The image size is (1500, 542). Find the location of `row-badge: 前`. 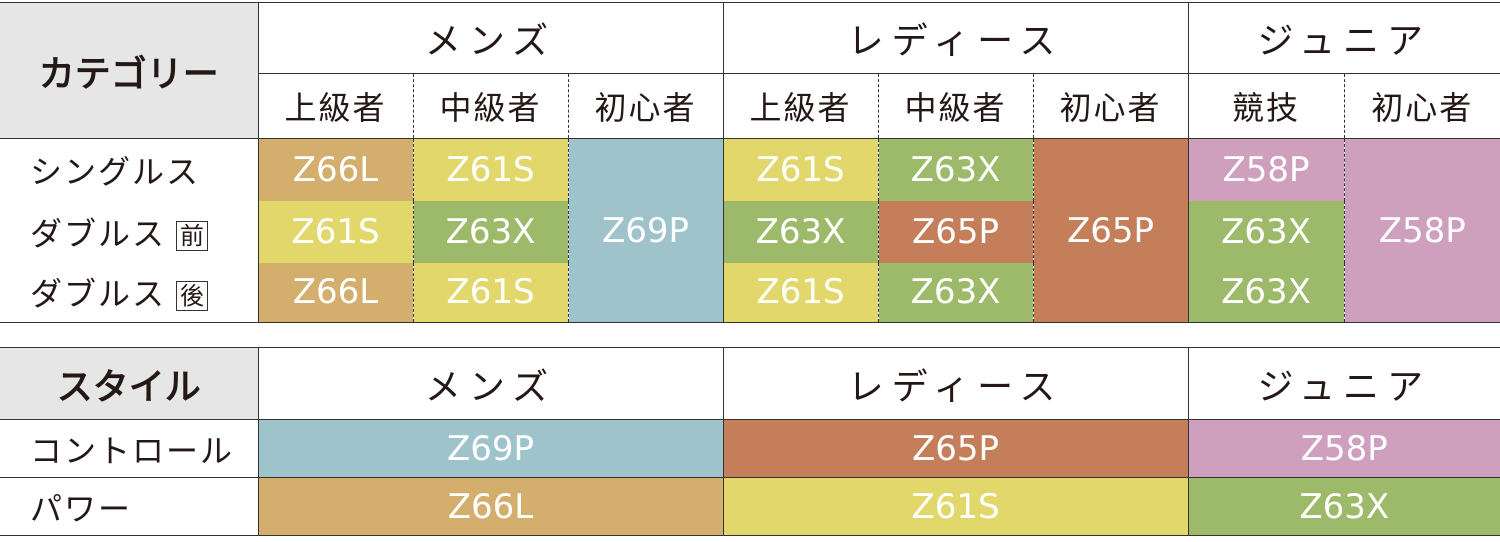

row-badge: 前 is located at coordinates (192, 235).